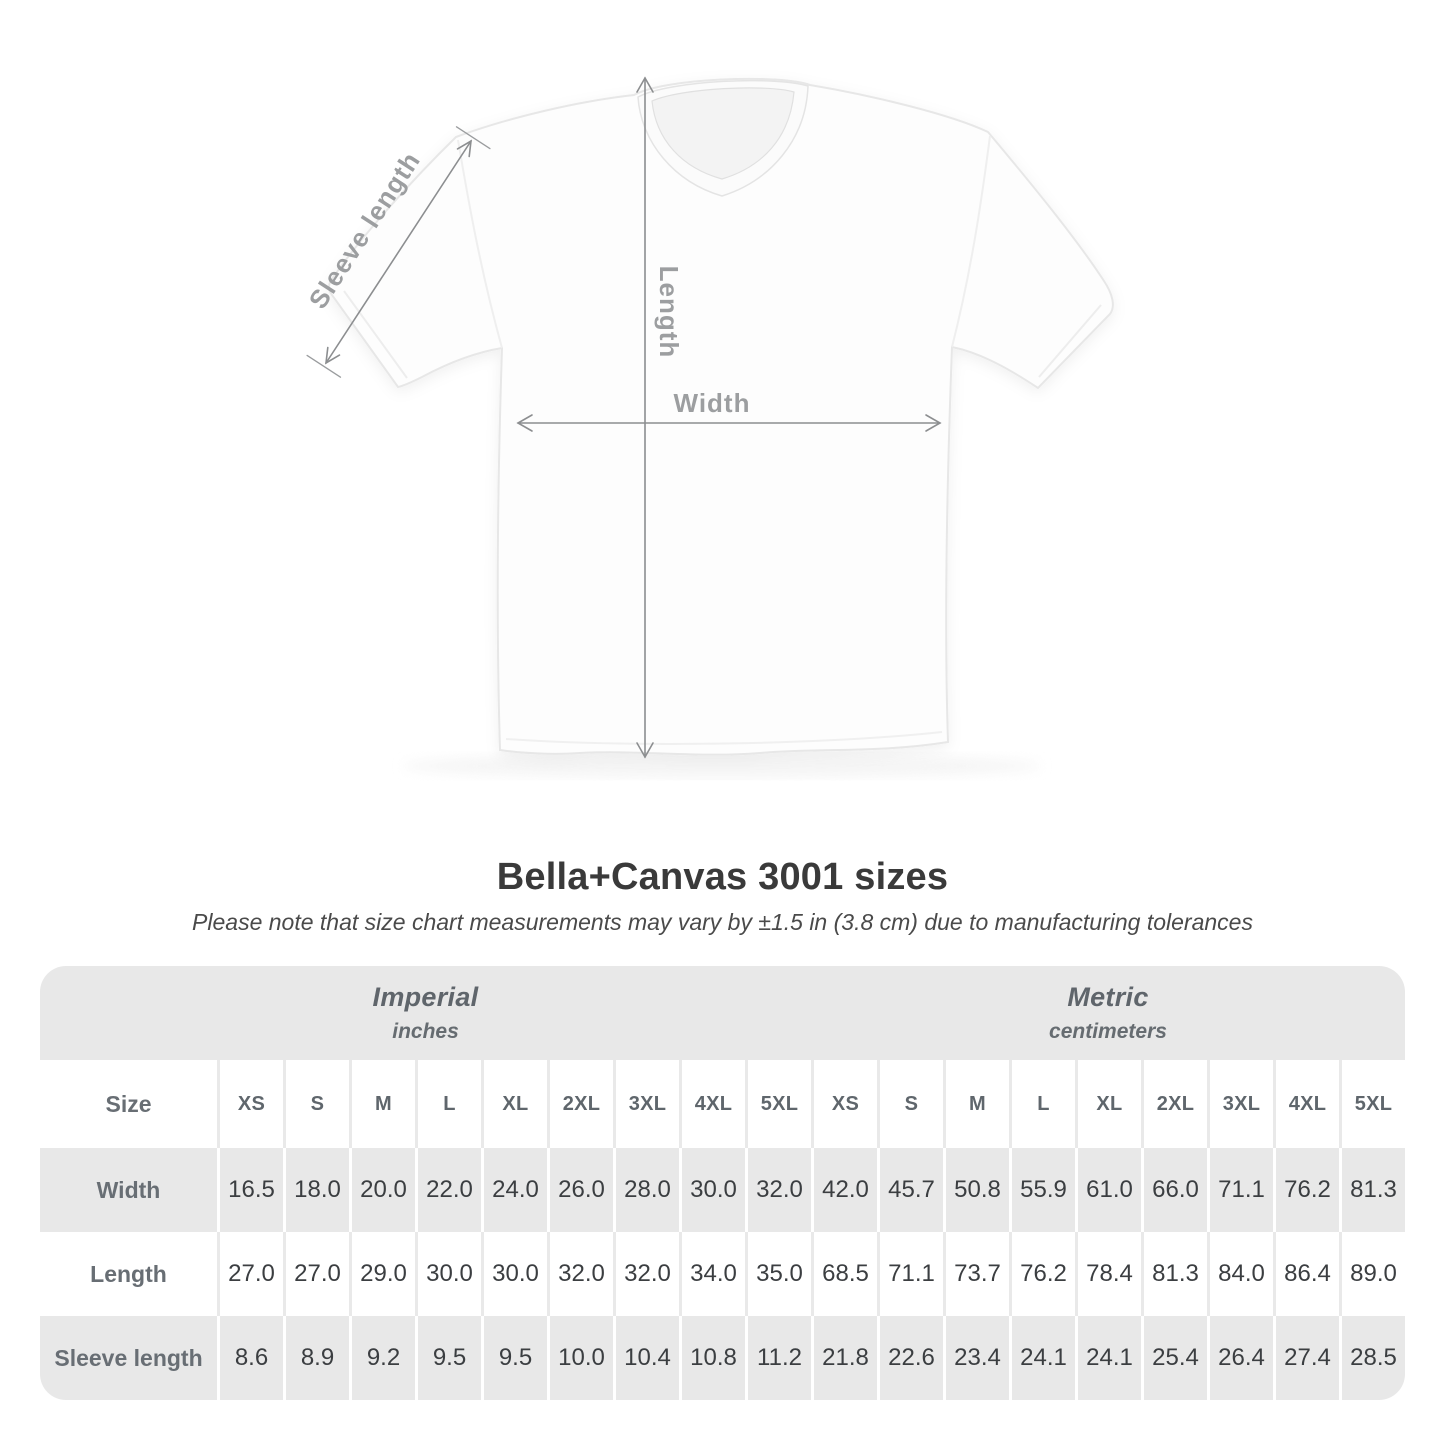  I want to click on row-label-length: Length, so click(128, 1274).